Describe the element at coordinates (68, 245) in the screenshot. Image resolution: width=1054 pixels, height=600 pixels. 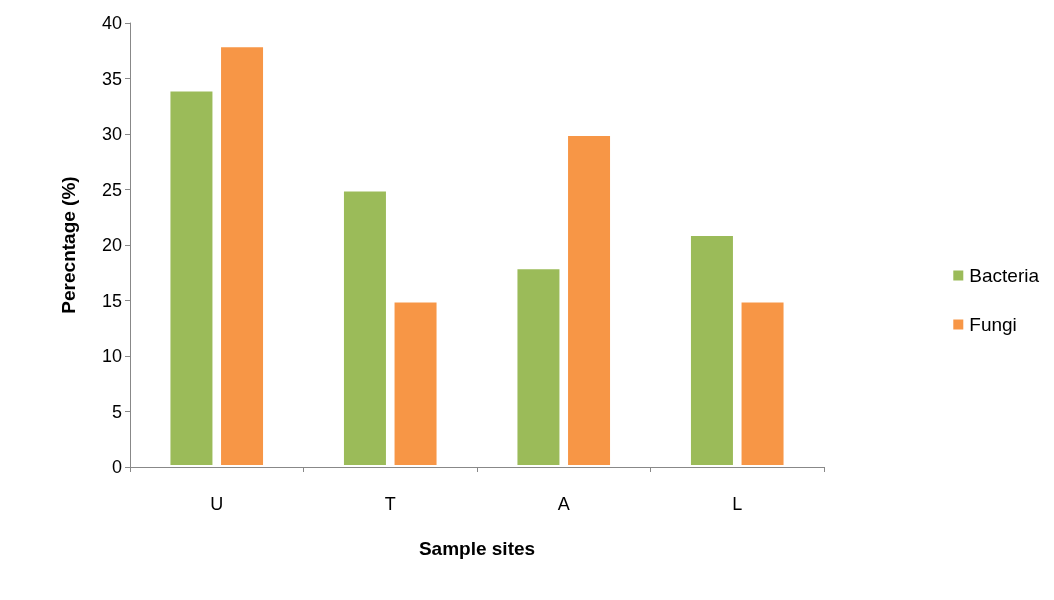
I see `y-axis-title: Perecntage (%)` at that location.